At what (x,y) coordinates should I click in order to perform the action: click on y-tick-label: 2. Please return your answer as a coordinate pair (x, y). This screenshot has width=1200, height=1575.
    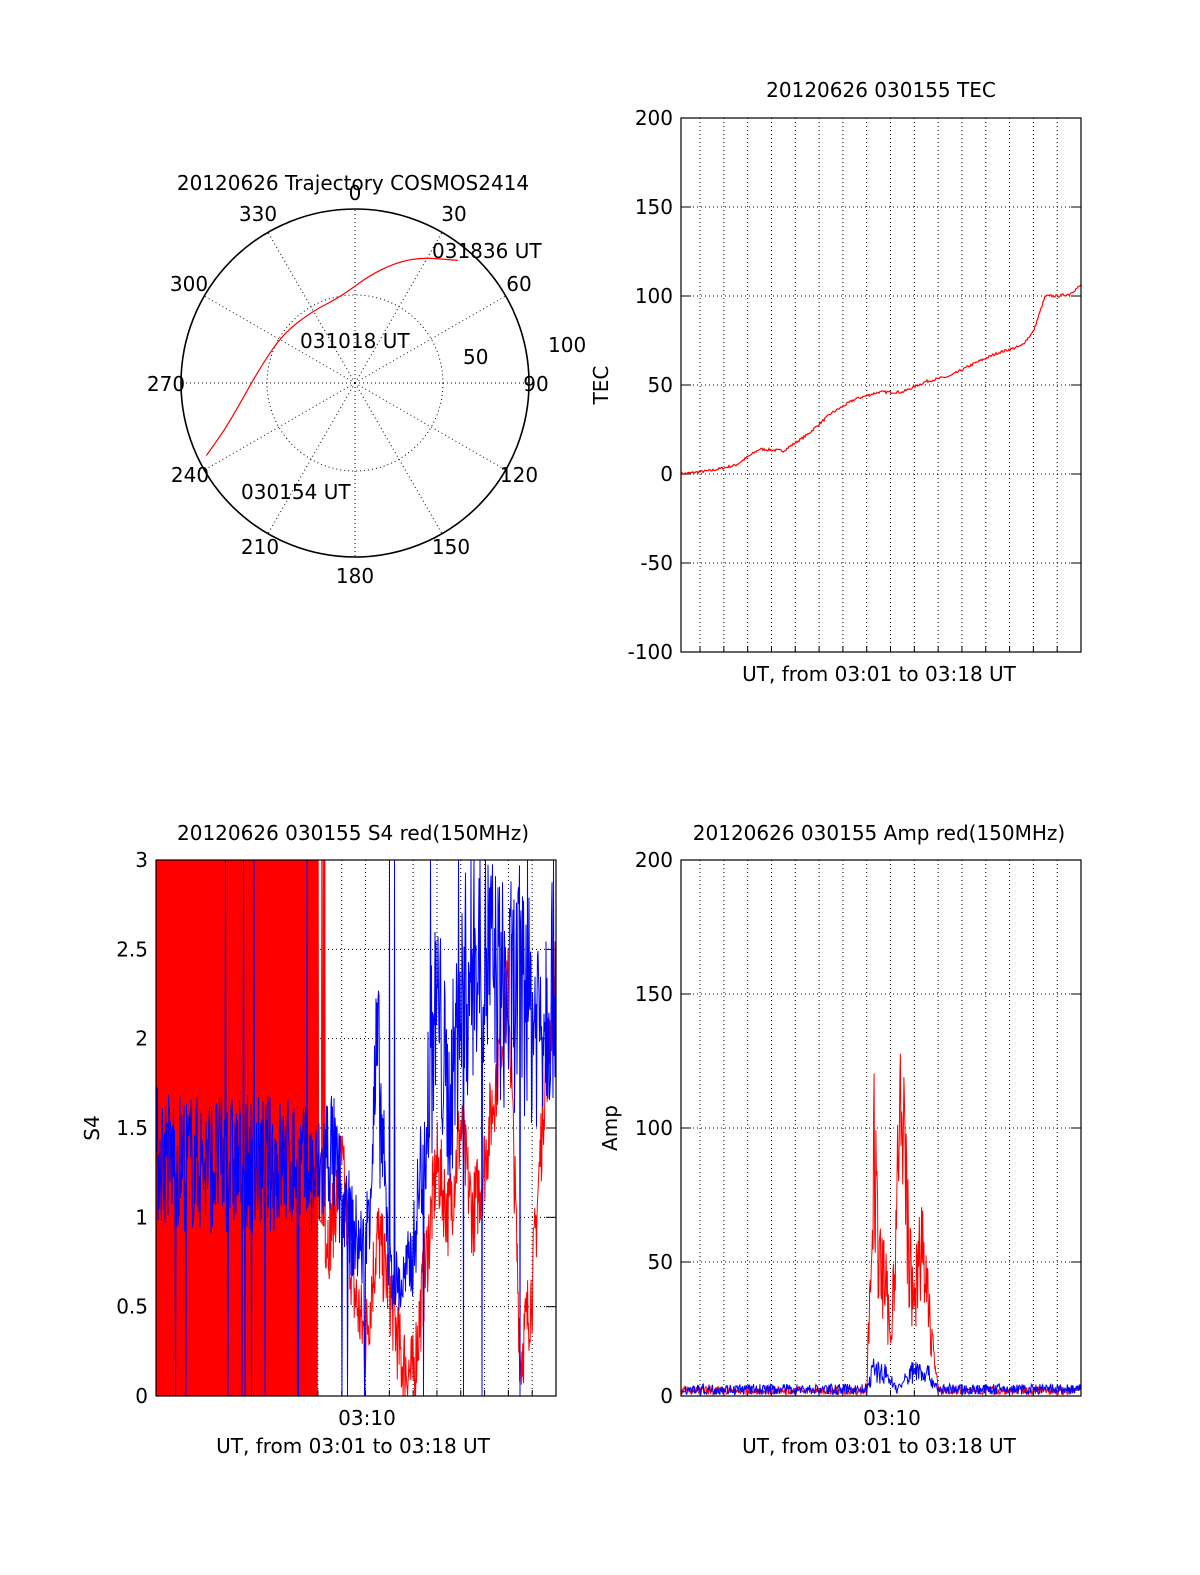
    Looking at the image, I should click on (141, 1039).